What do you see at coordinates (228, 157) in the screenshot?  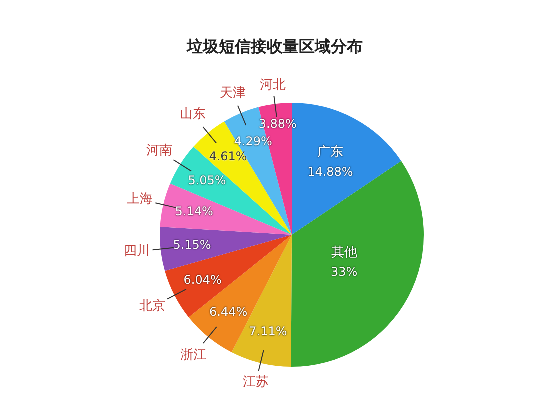 I see `data-label: 4.61%` at bounding box center [228, 157].